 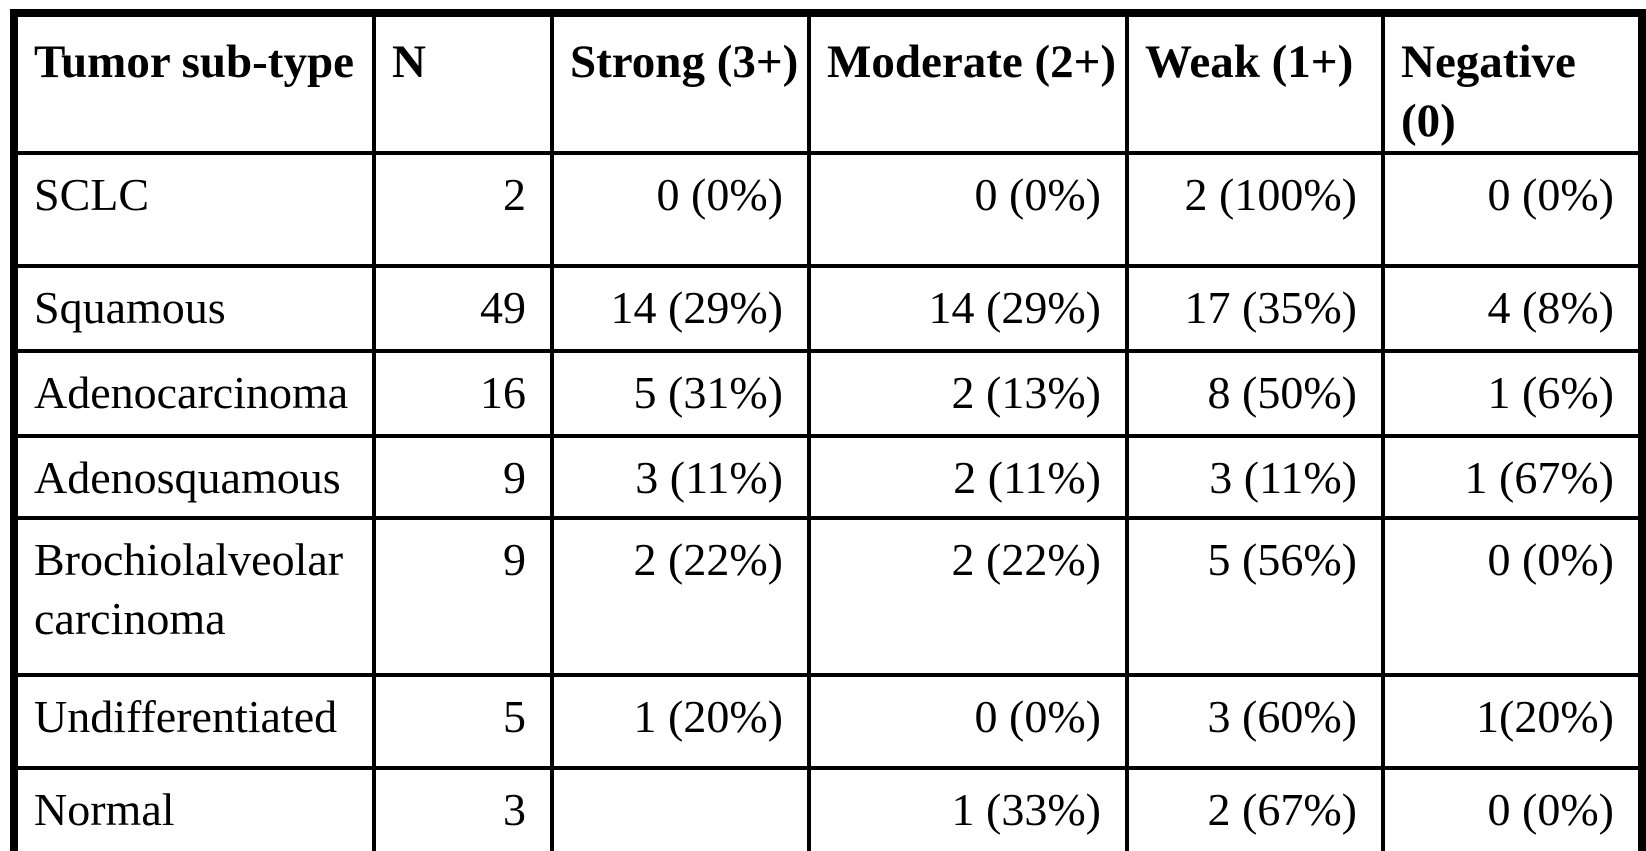 What do you see at coordinates (1512, 308) in the screenshot?
I see `data-cell-negative: 4 (8%)` at bounding box center [1512, 308].